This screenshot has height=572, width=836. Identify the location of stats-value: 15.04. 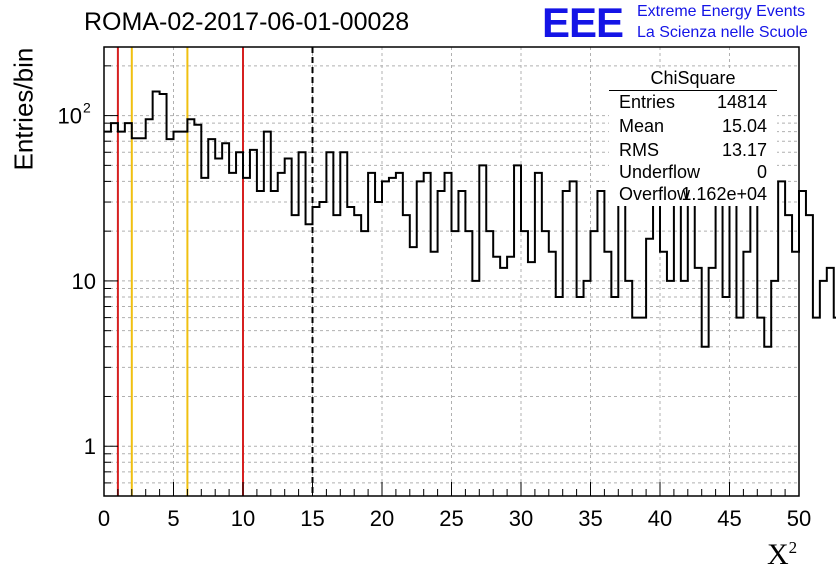
(744, 126).